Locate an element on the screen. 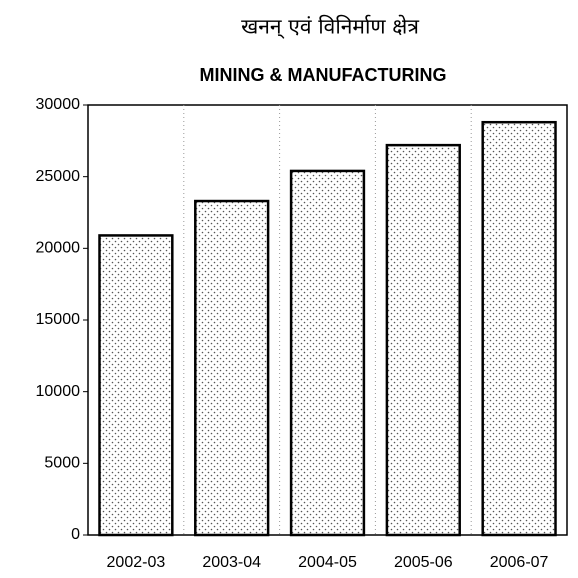  y-tick-label: 15000 is located at coordinates (58, 319).